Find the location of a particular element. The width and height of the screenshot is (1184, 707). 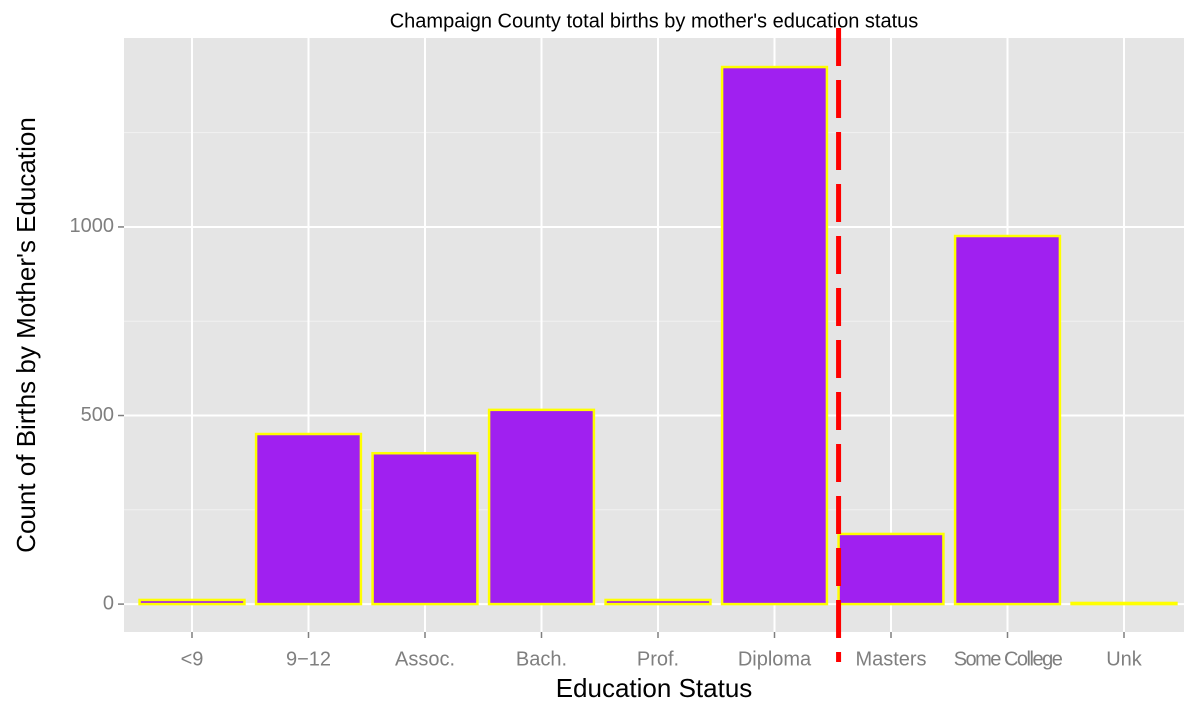

x-tick-label: Assoc. is located at coordinates (425, 659).